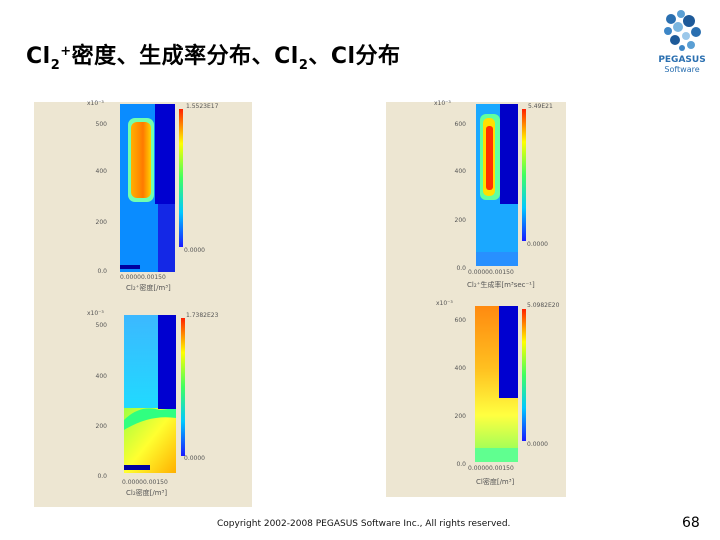  What do you see at coordinates (495, 481) in the screenshot?
I see `plot-label: Cl密度[/m³]` at bounding box center [495, 481].